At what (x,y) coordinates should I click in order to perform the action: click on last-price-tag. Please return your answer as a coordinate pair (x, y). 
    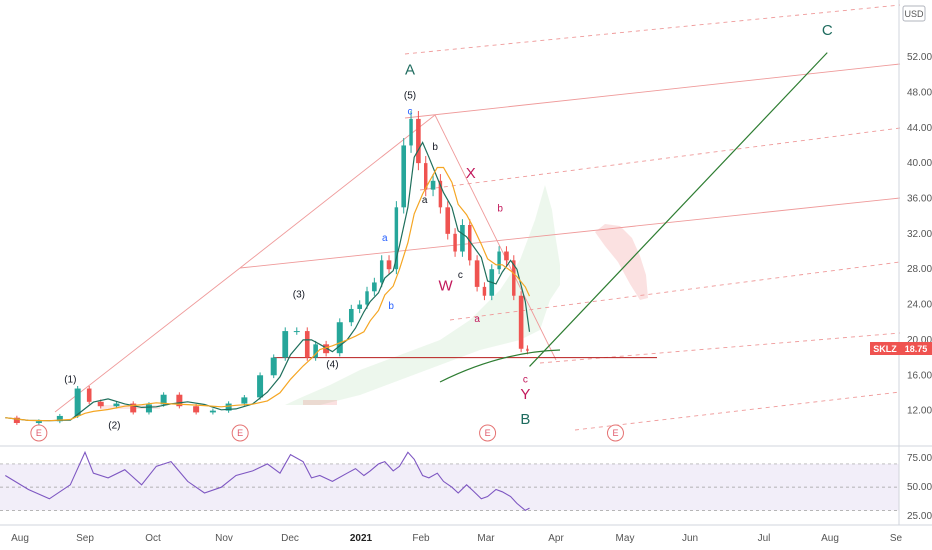
    Looking at the image, I should click on (916, 348).